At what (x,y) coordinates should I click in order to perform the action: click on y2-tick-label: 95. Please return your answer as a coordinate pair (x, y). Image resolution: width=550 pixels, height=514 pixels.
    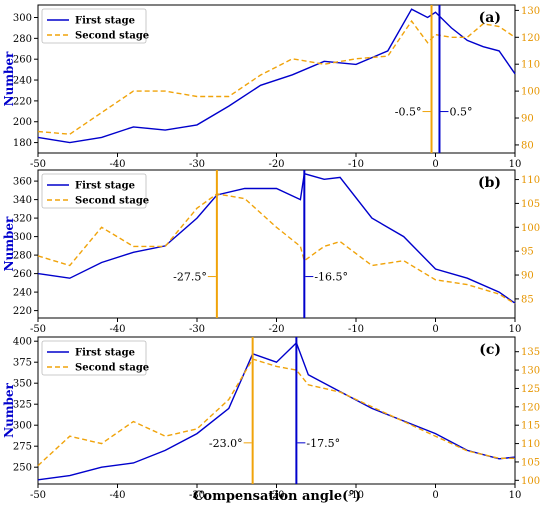
    Looking at the image, I should click on (527, 252).